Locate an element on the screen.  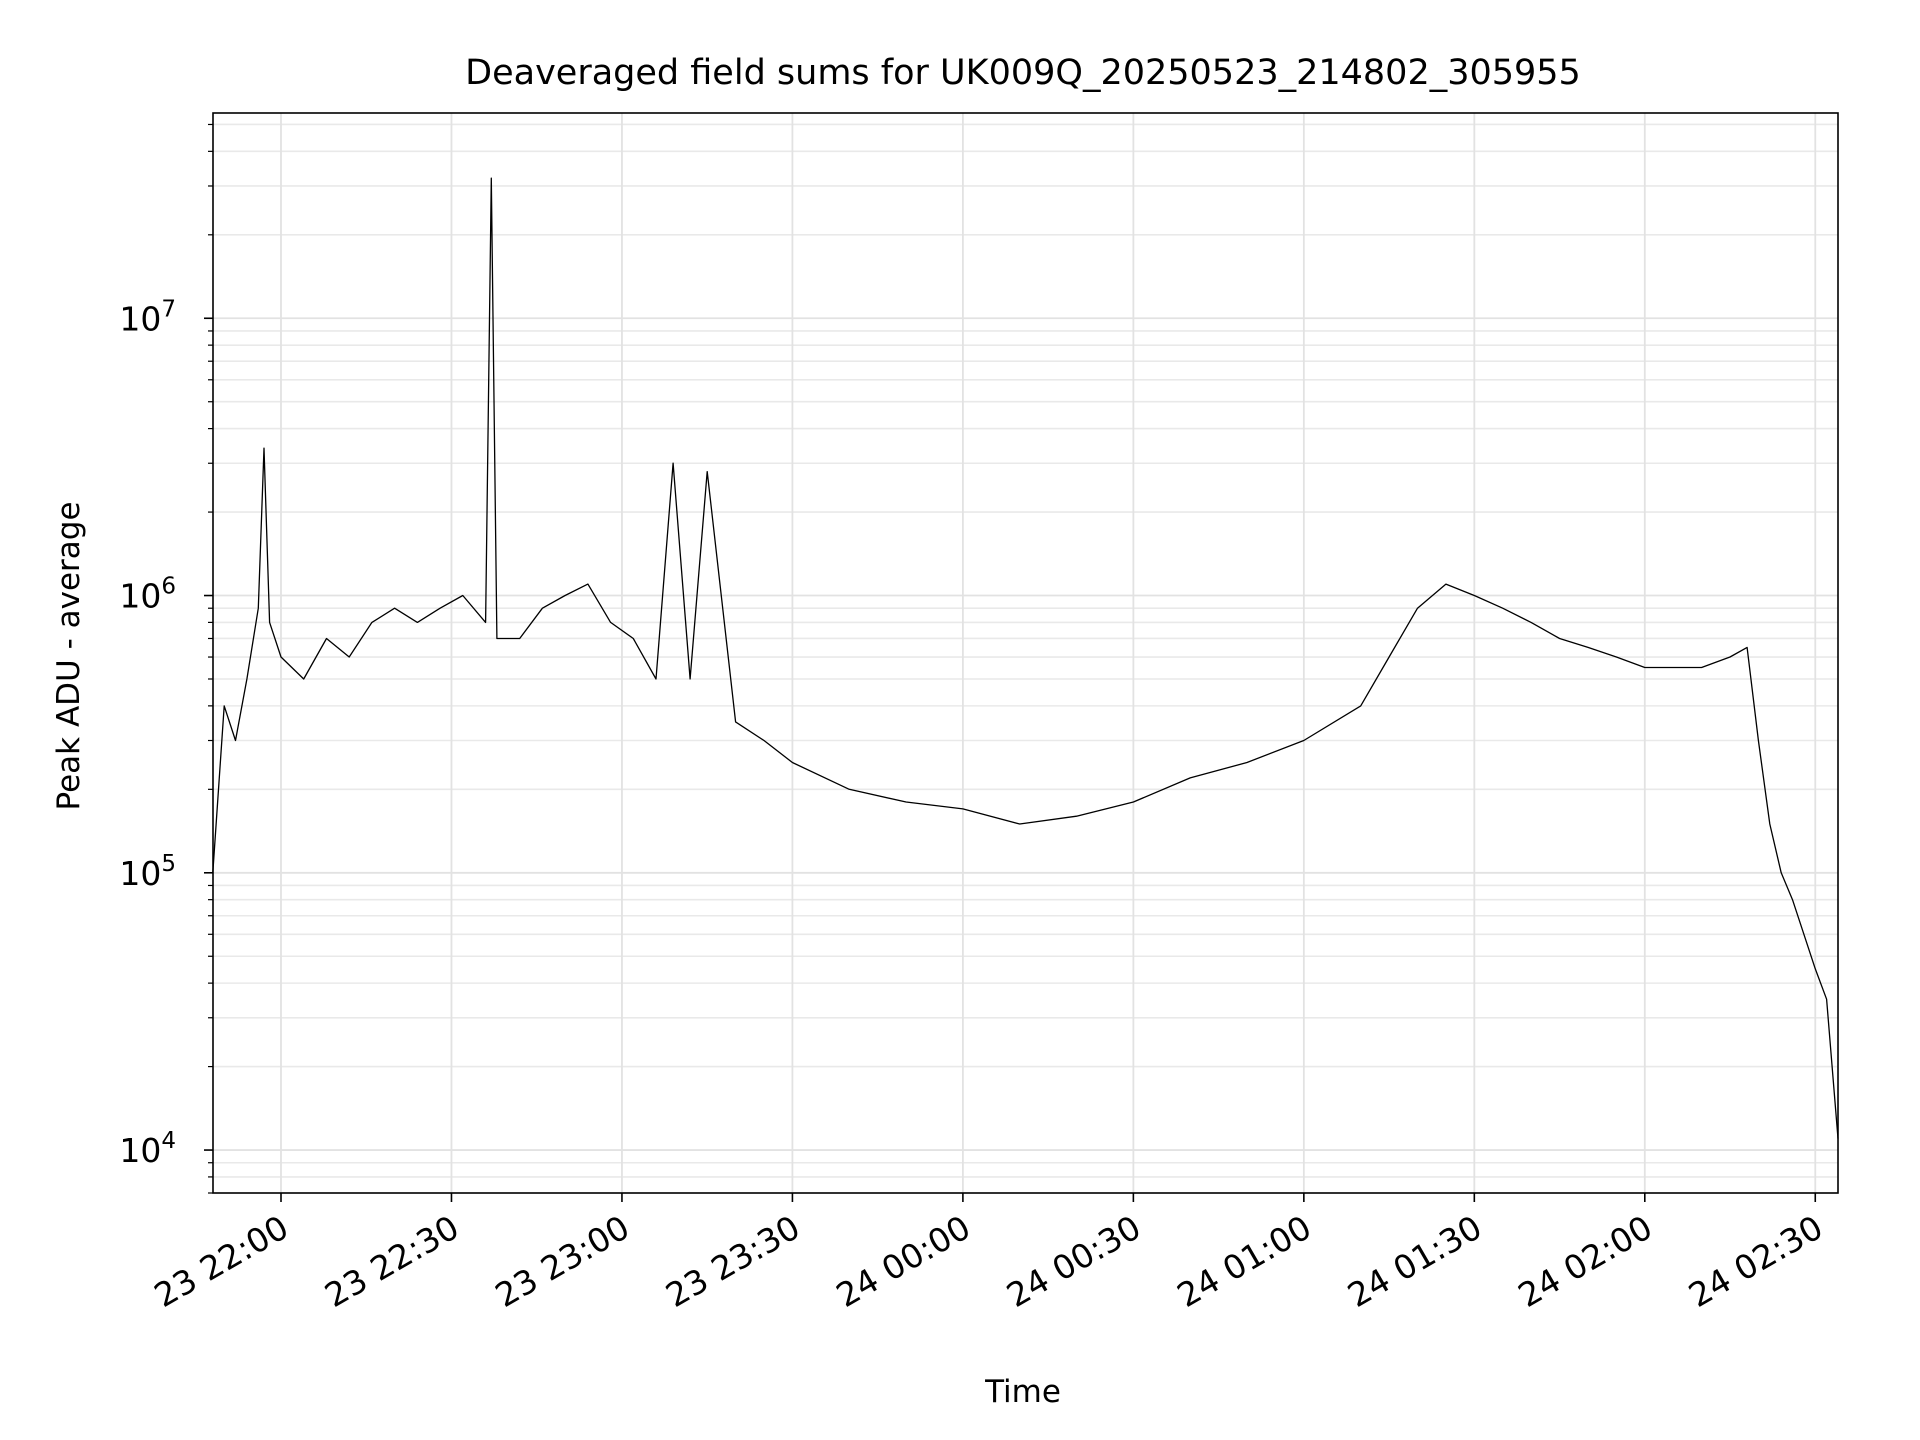
y-axis: 104 105 106 107 is located at coordinates (166, 658).